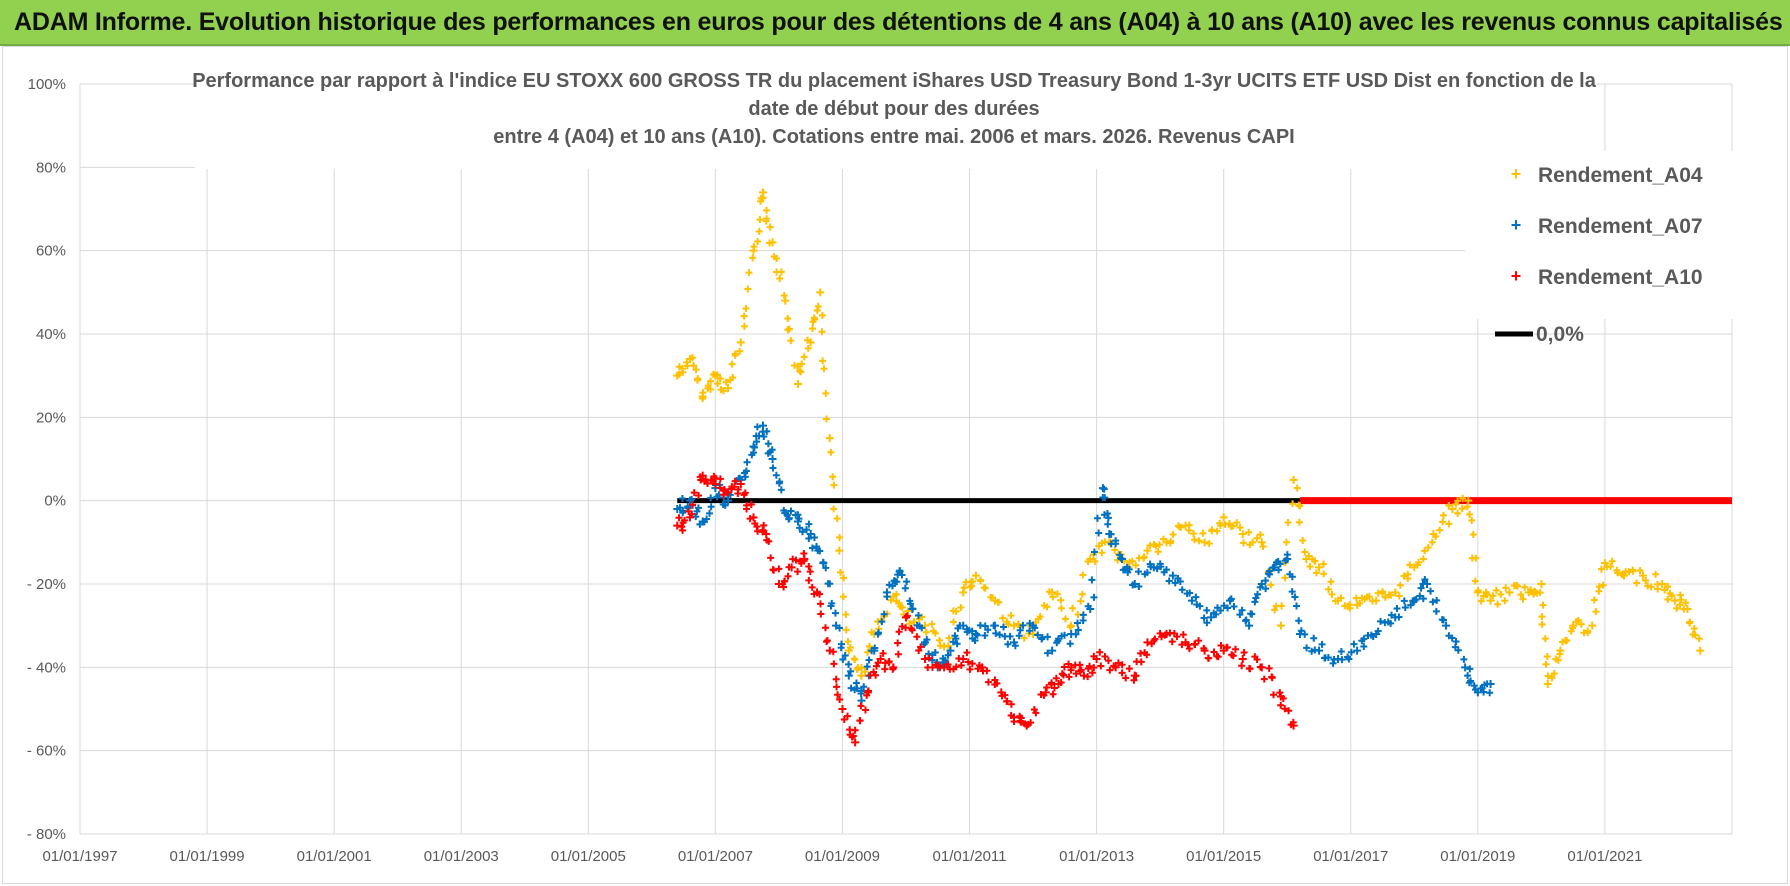  I want to click on y-tick-label: - 80%, so click(46, 834).